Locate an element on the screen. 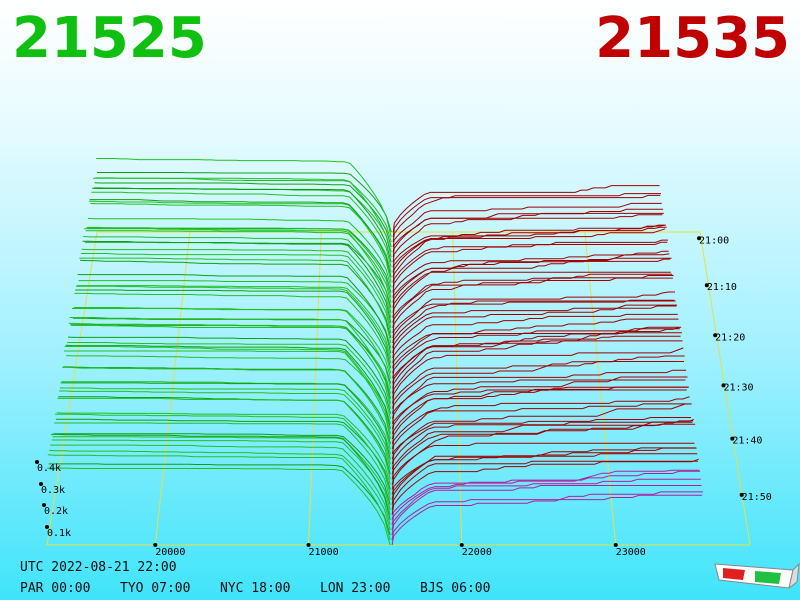 The height and width of the screenshot is (600, 800). time-tick-label: 21:10 is located at coordinates (722, 287).